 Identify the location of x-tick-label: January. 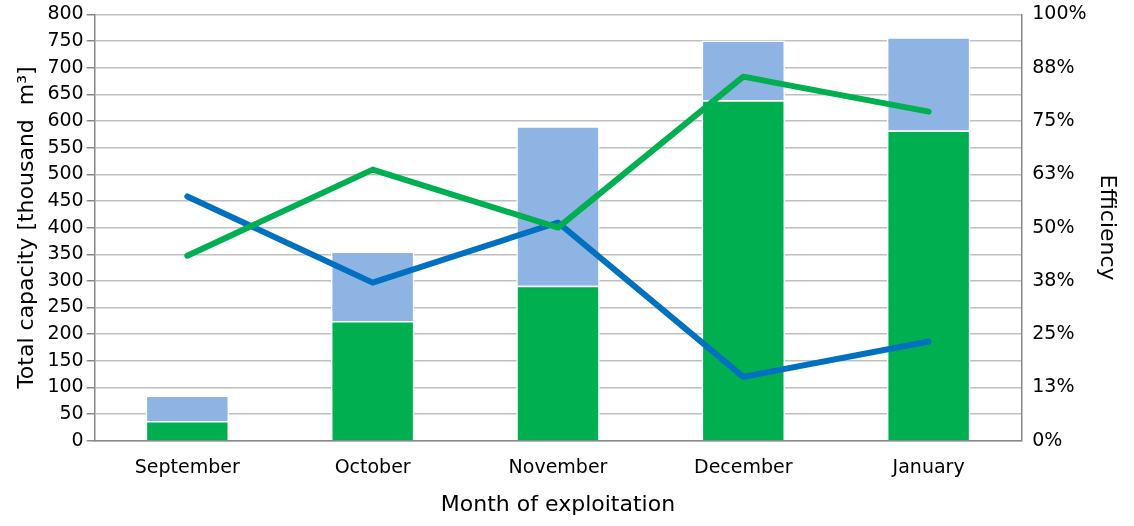
(928, 466).